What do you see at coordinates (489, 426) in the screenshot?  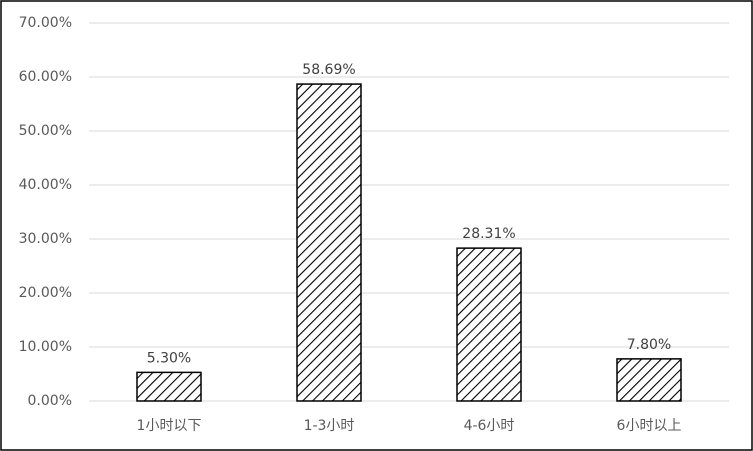 I see `x-tick-label: 4-6小时` at bounding box center [489, 426].